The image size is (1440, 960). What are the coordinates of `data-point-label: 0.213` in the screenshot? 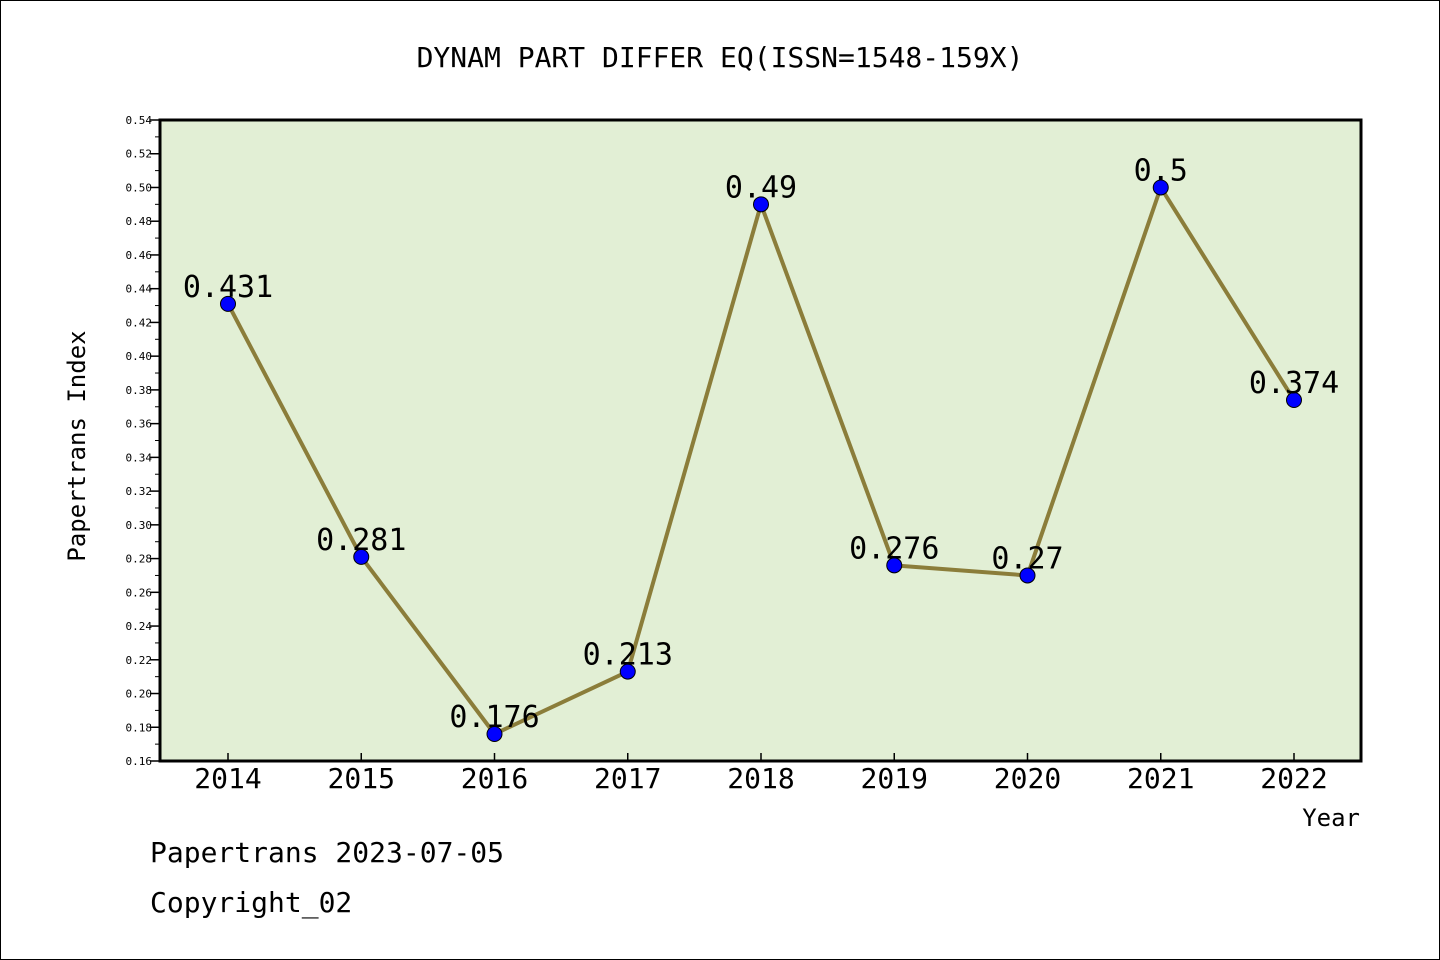 It's located at (628, 655).